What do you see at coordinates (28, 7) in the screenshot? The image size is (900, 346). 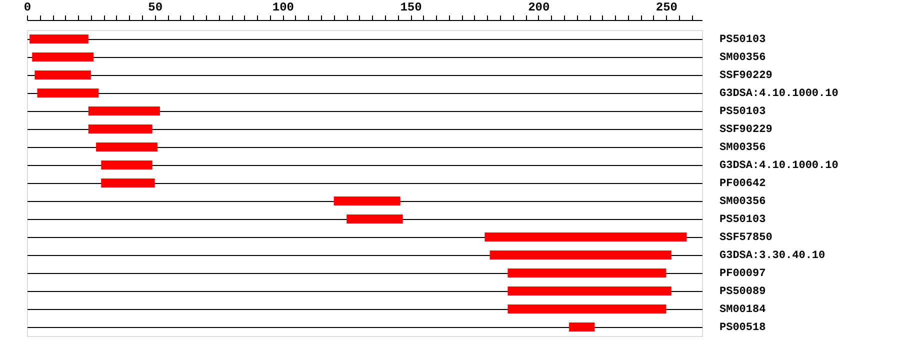 I see `x-tick-label: 0` at bounding box center [28, 7].